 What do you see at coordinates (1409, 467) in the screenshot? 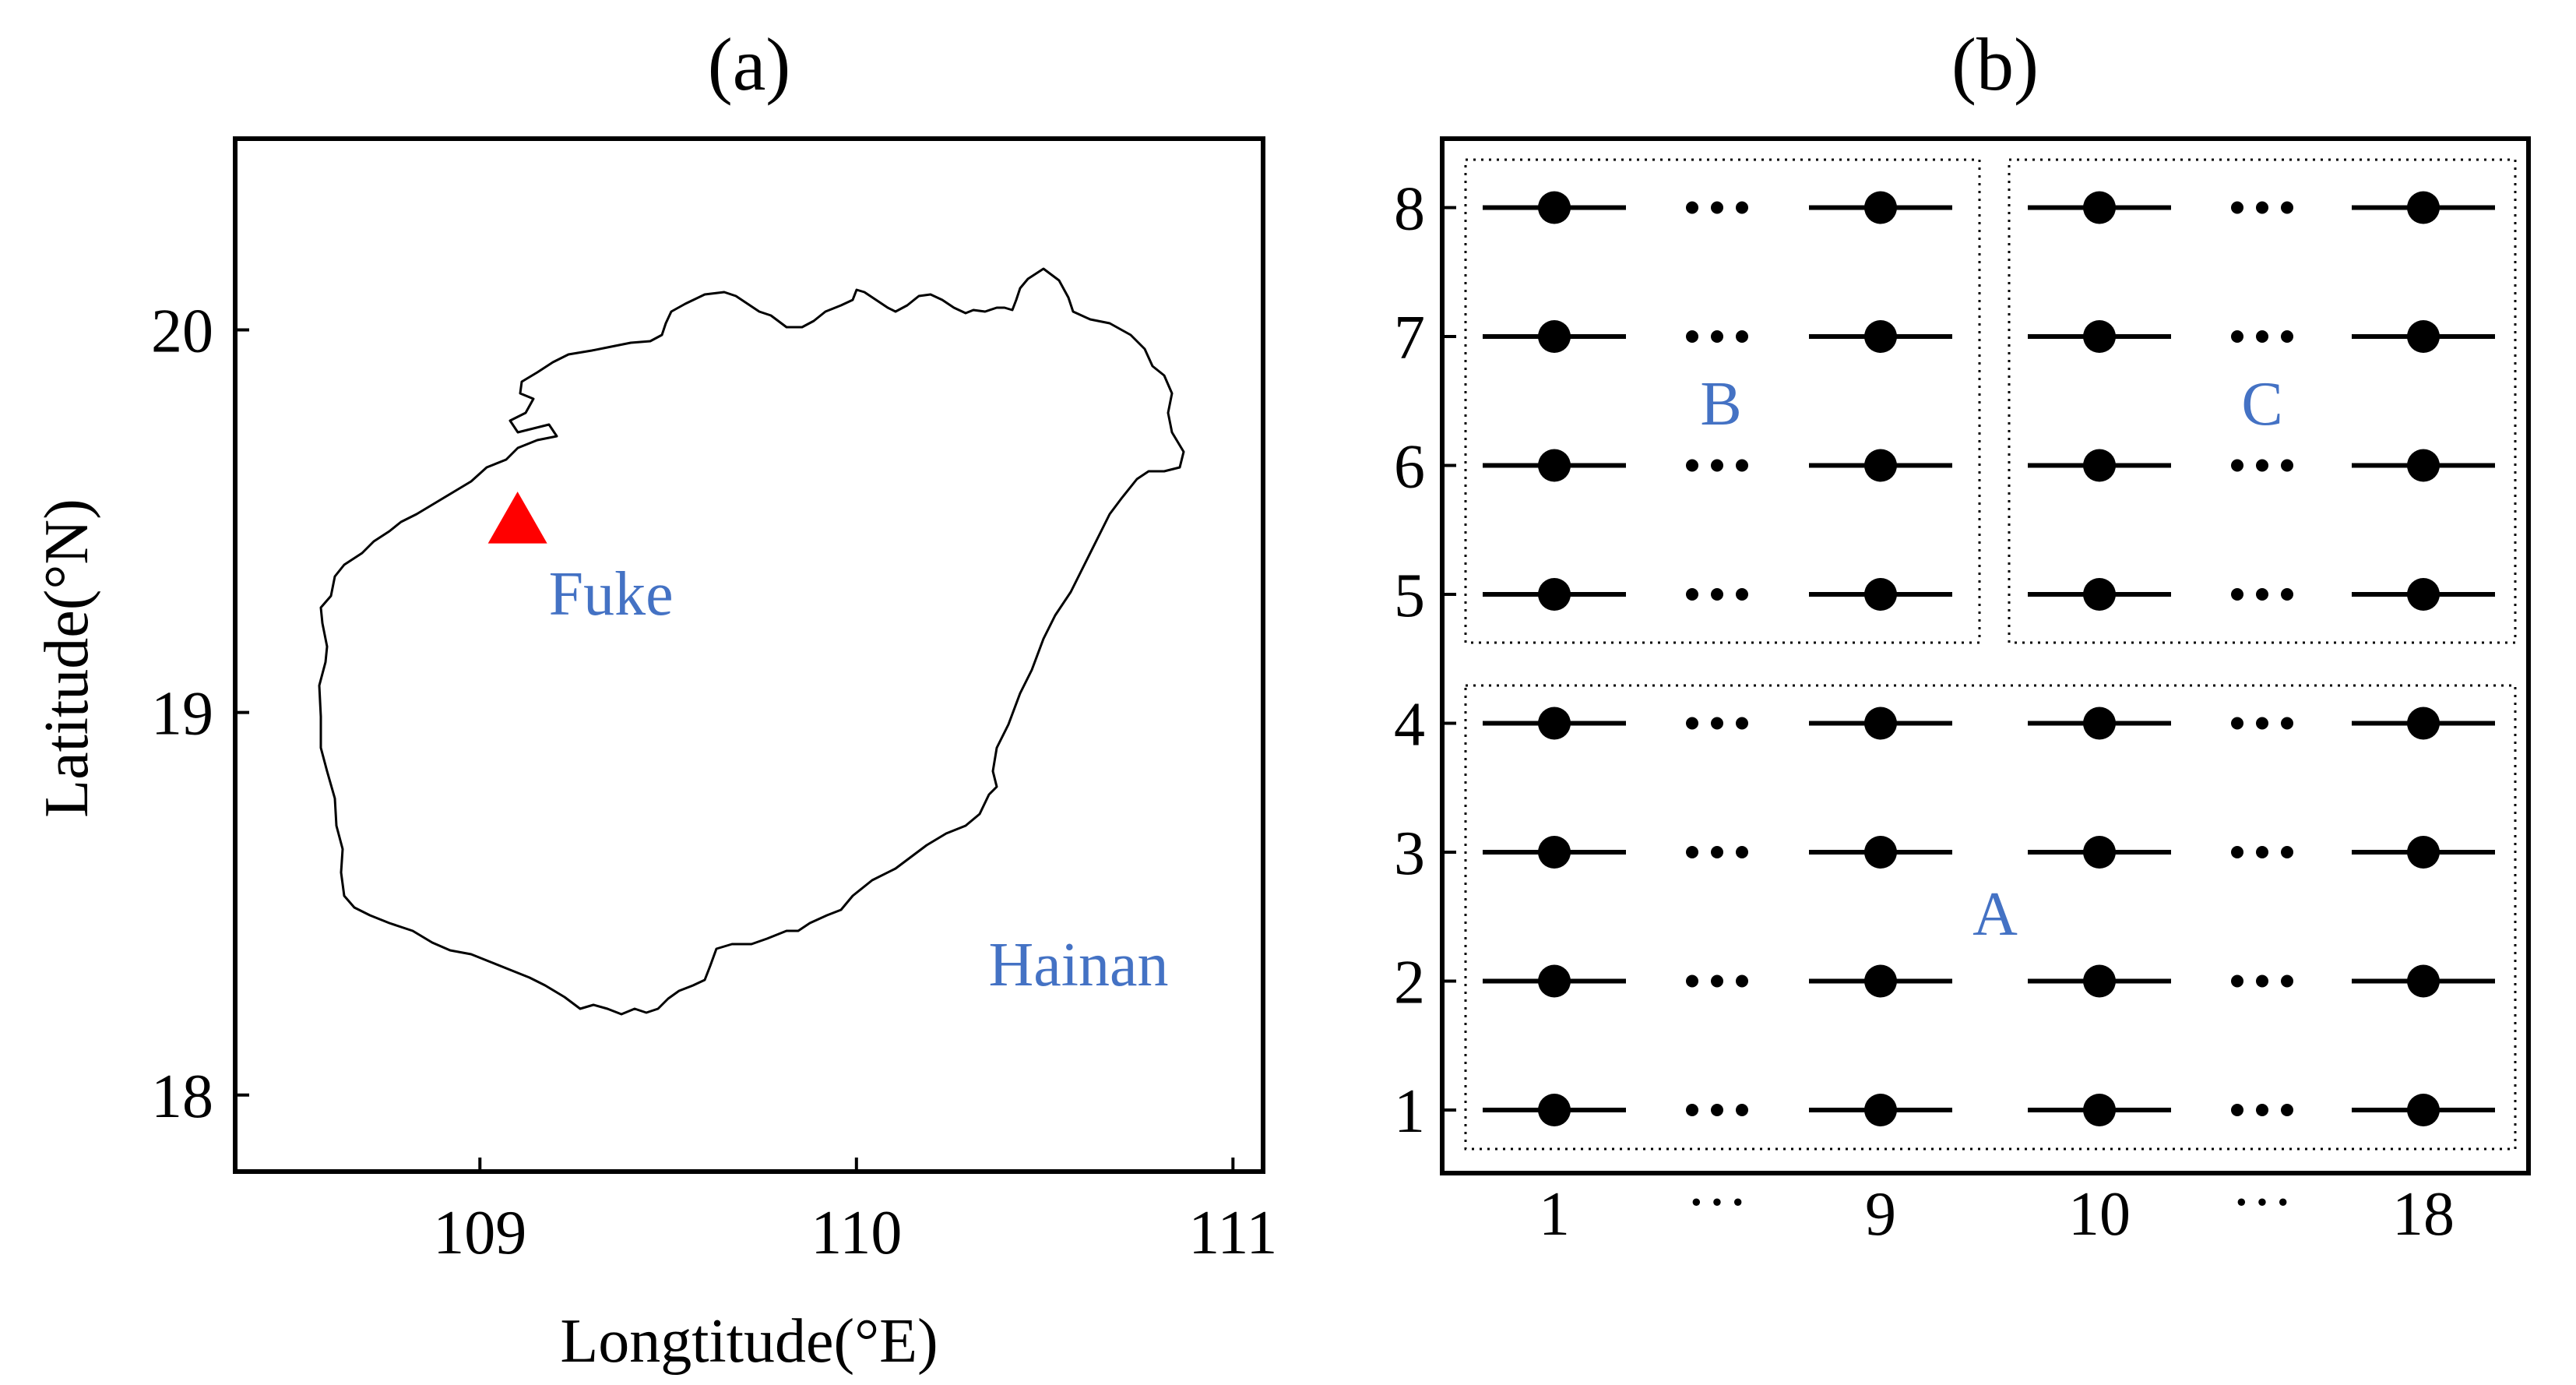
I see `grid-y-tick-label: 6` at bounding box center [1409, 467].